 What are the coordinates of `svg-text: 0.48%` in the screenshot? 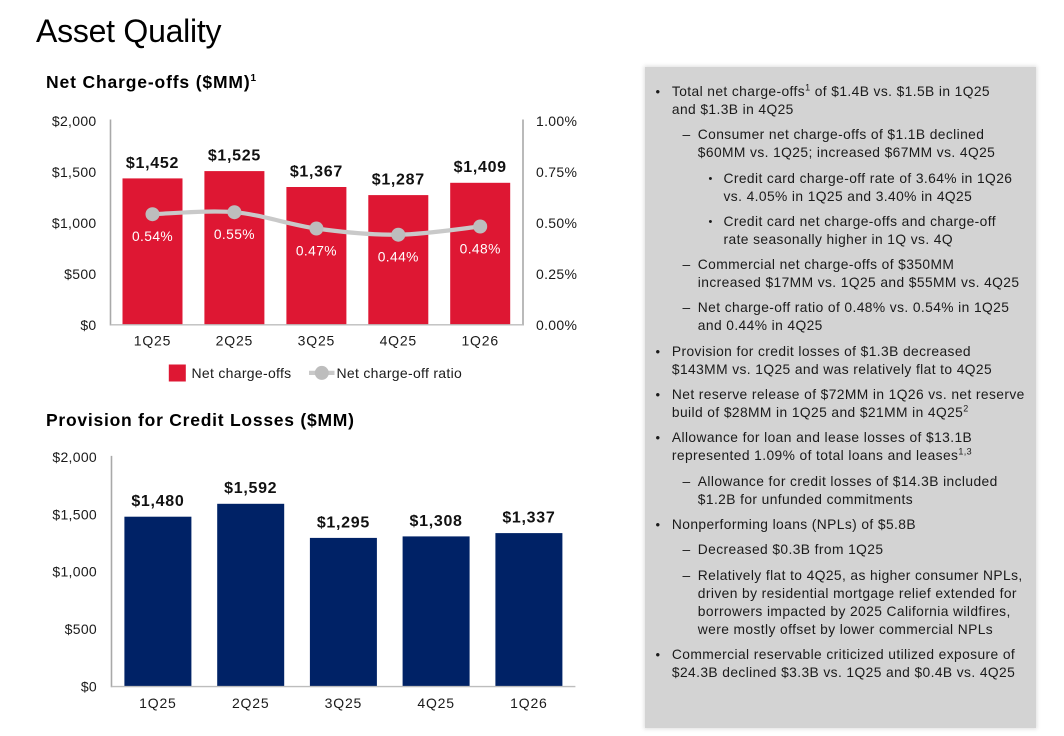 It's located at (480, 249).